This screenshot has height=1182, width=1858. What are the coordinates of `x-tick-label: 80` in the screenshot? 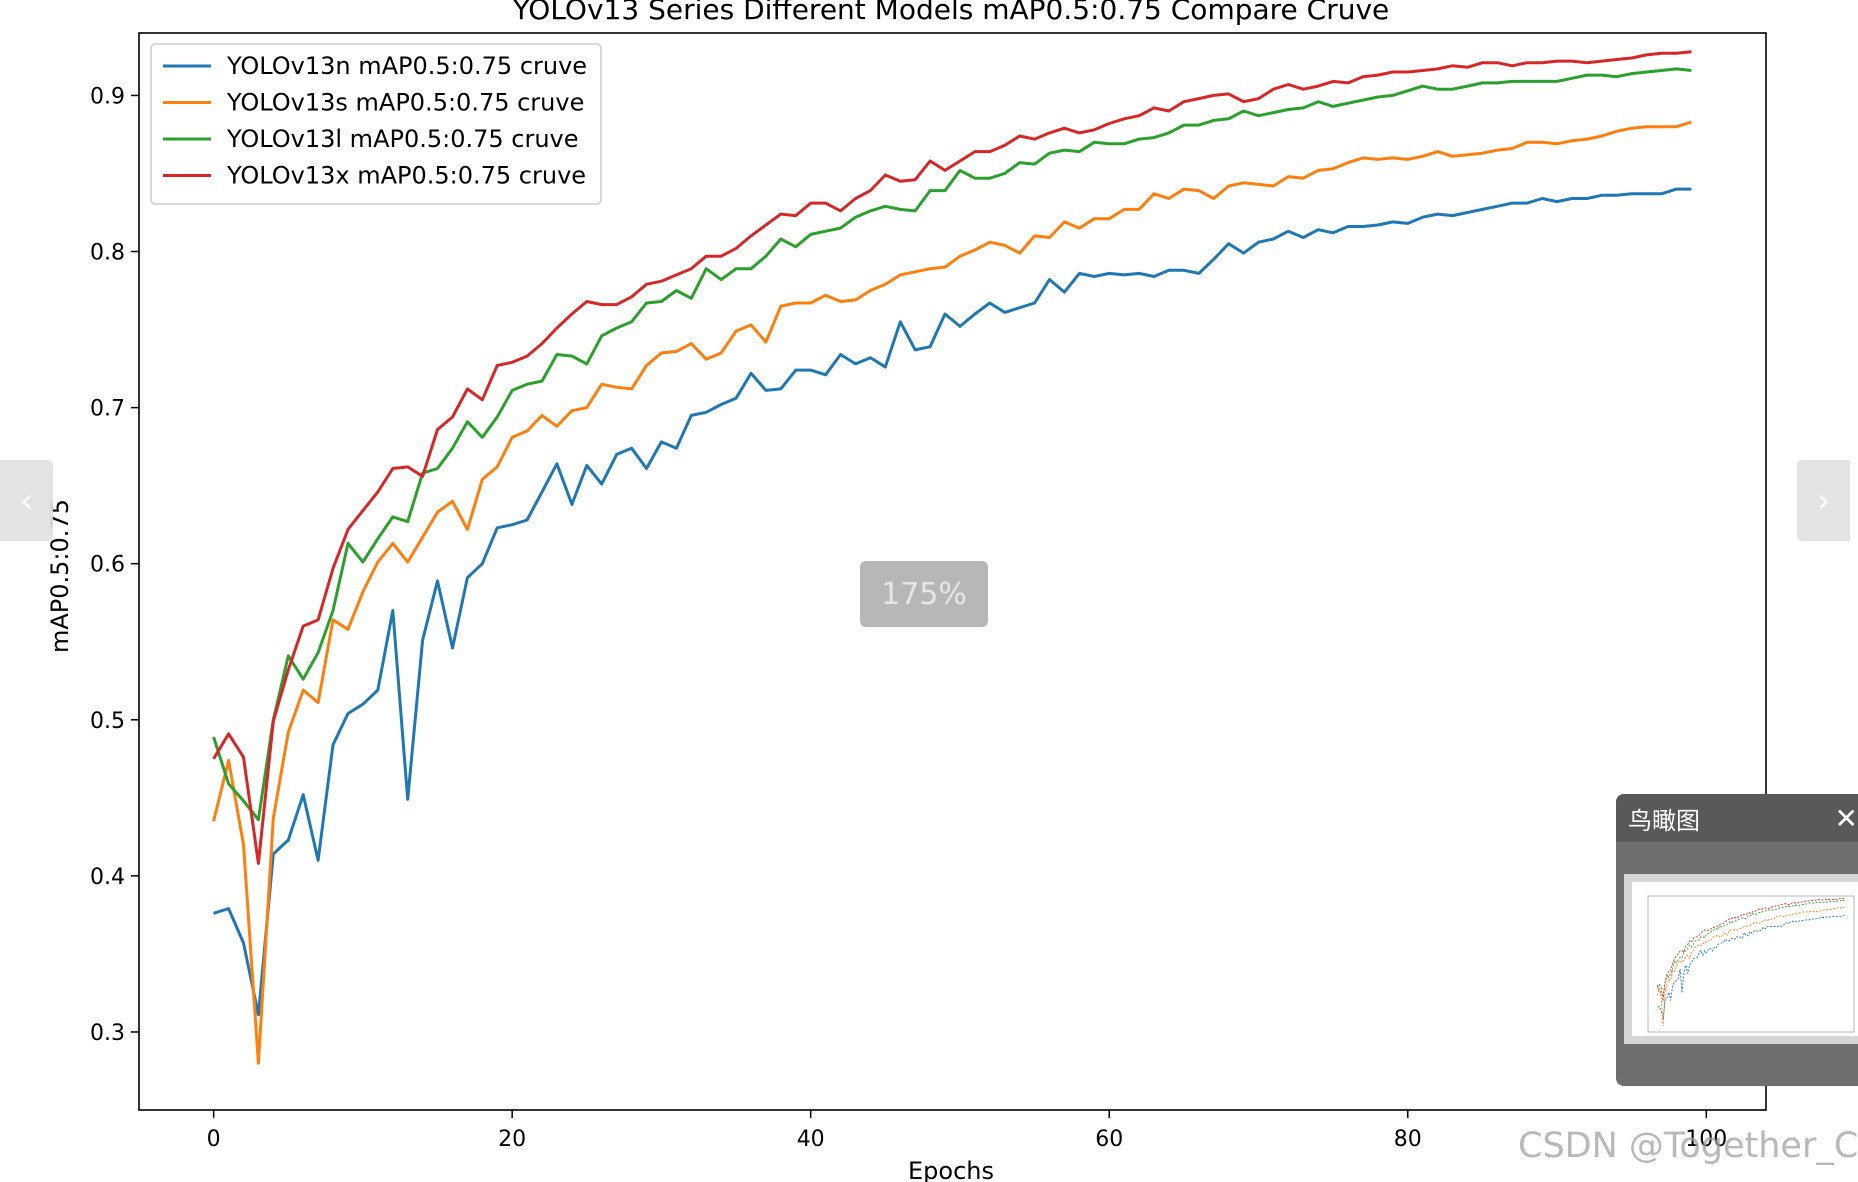 It's located at (1408, 1139).